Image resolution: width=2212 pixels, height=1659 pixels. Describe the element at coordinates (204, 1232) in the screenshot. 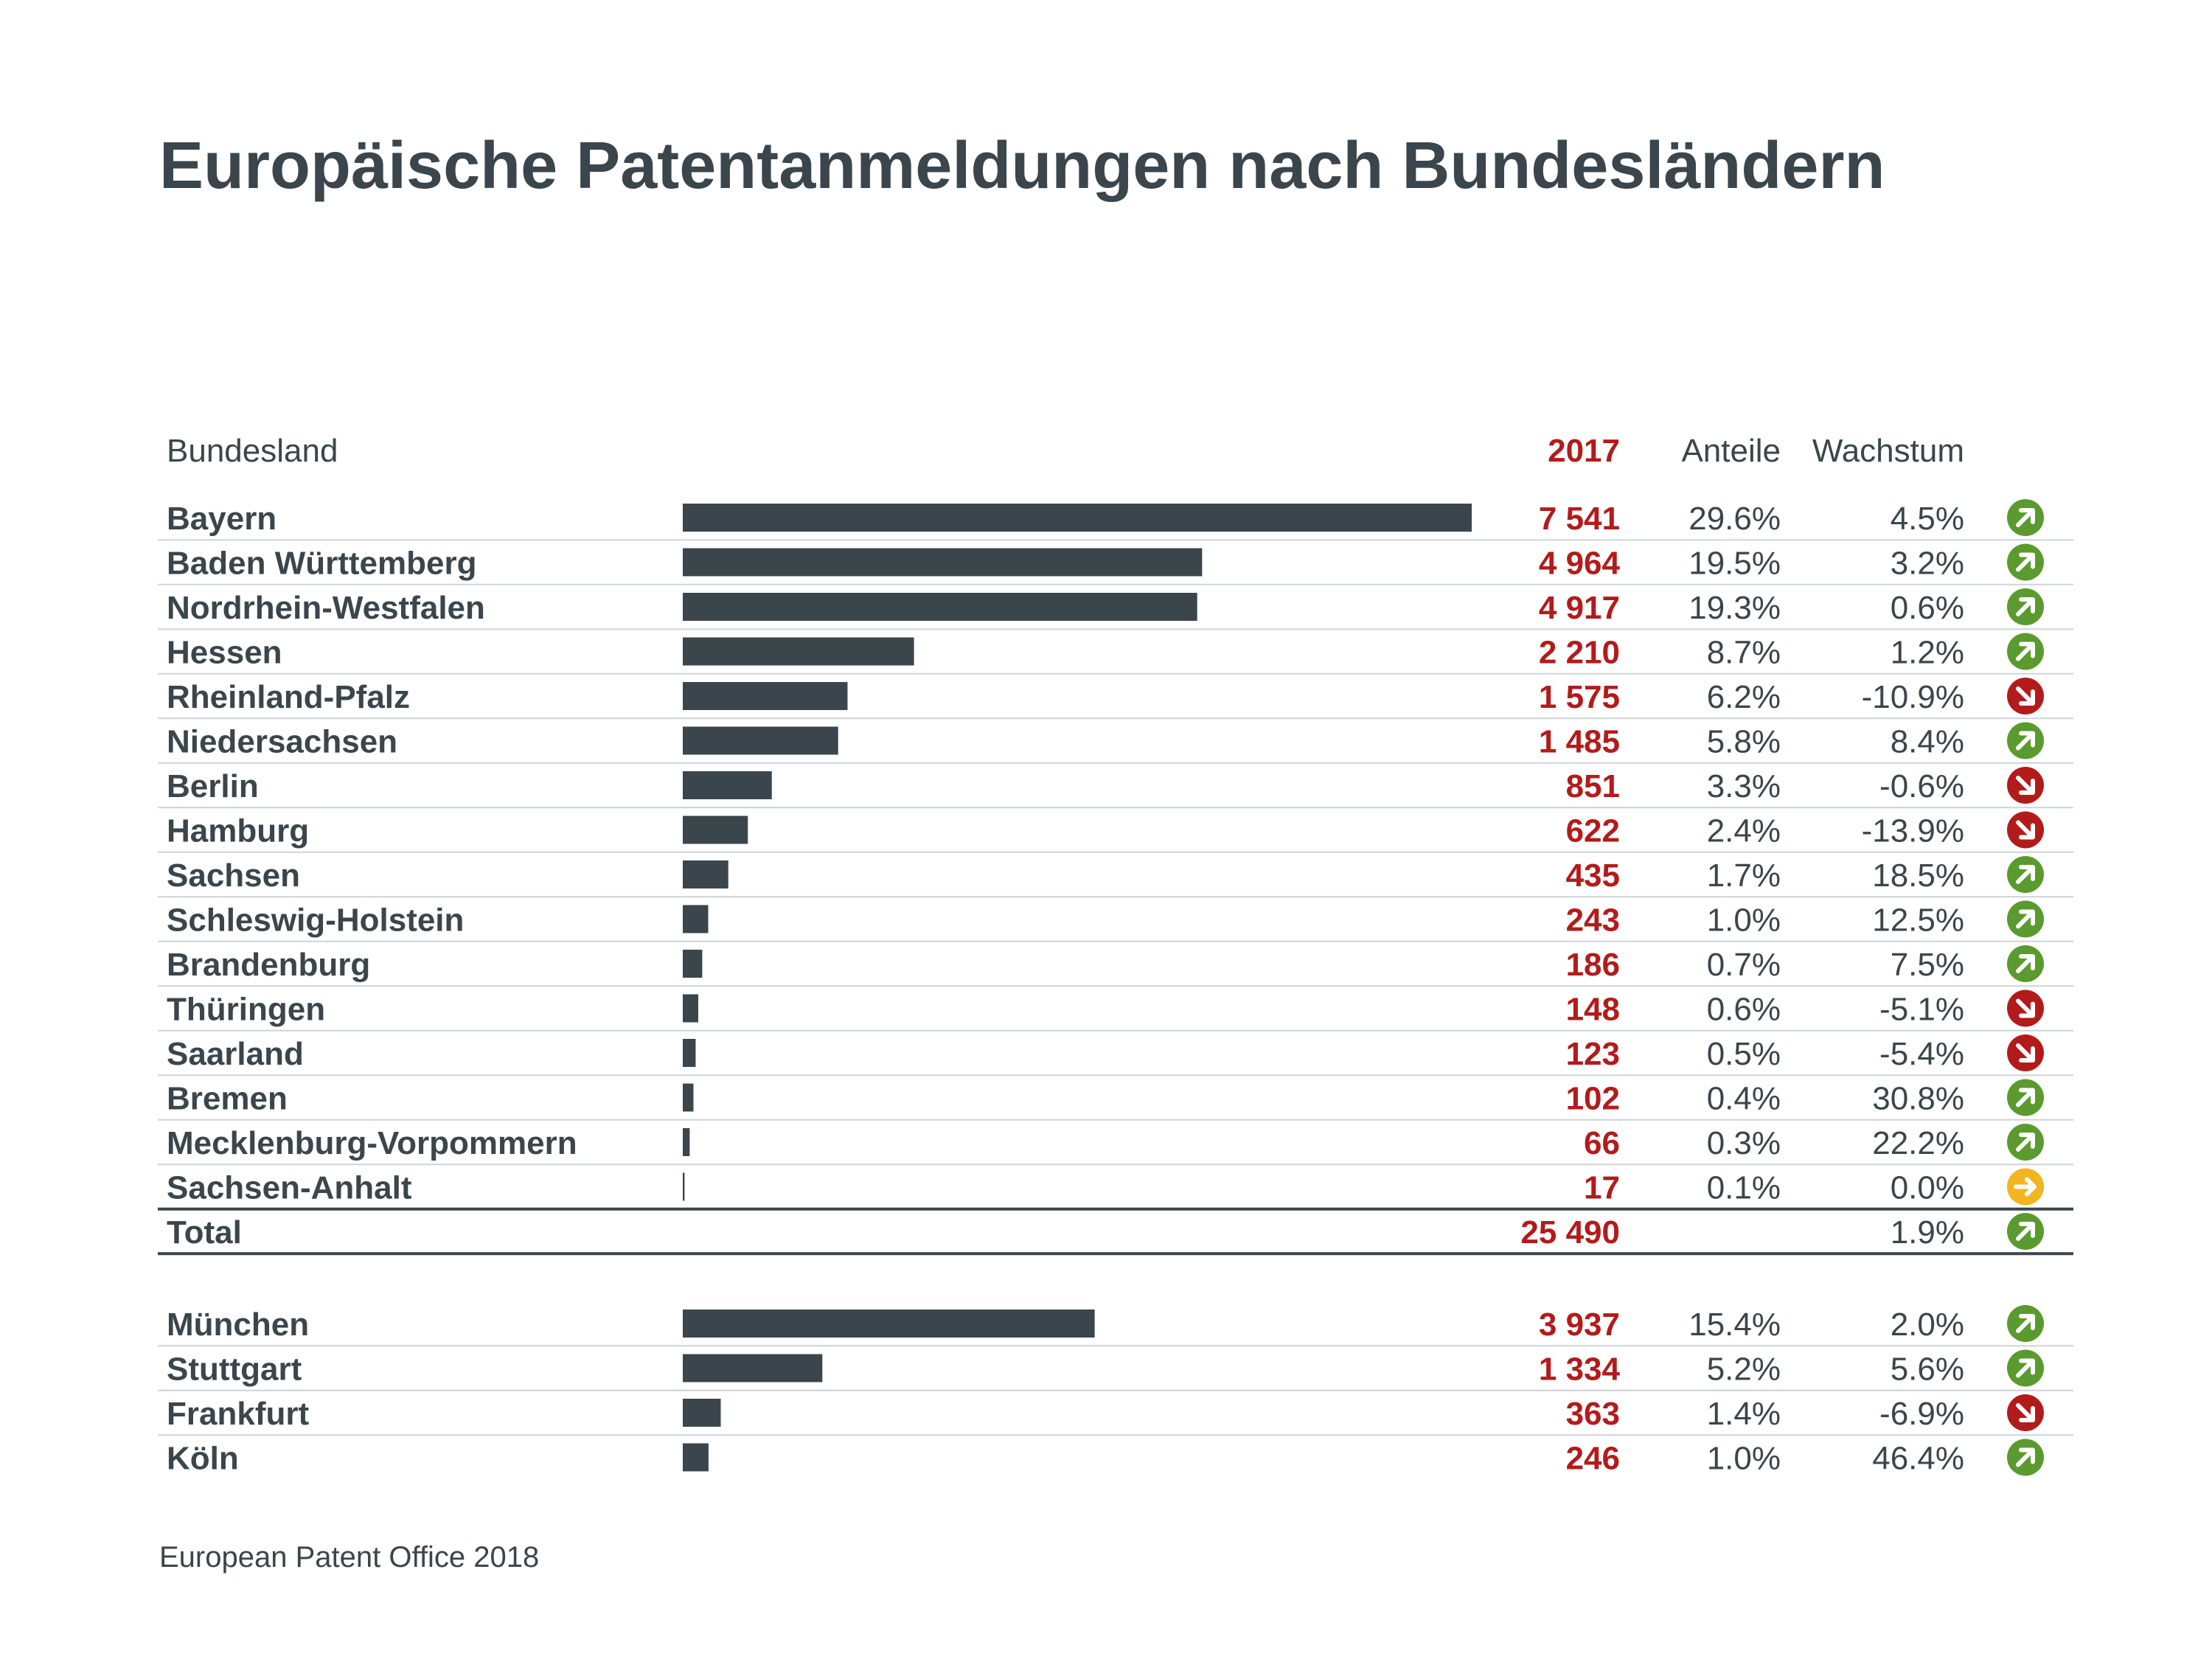

I see `total-name: Total` at that location.